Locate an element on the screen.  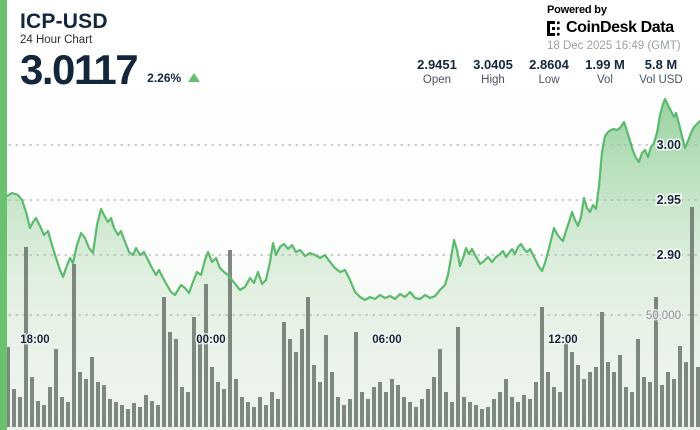
stat-label: Open is located at coordinates (437, 80).